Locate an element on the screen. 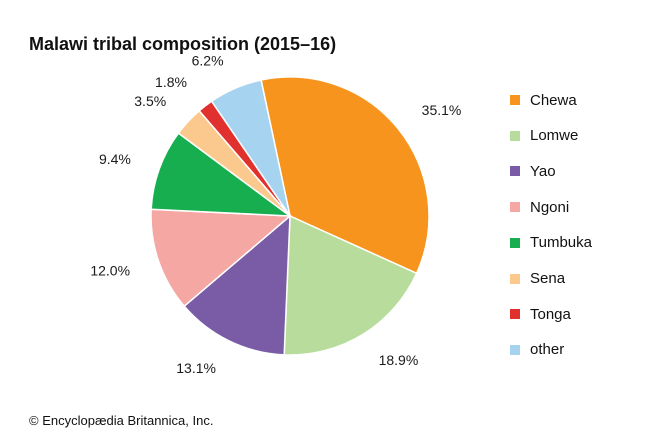 The image size is (671, 445). pct-label-other: 6.2% is located at coordinates (208, 61).